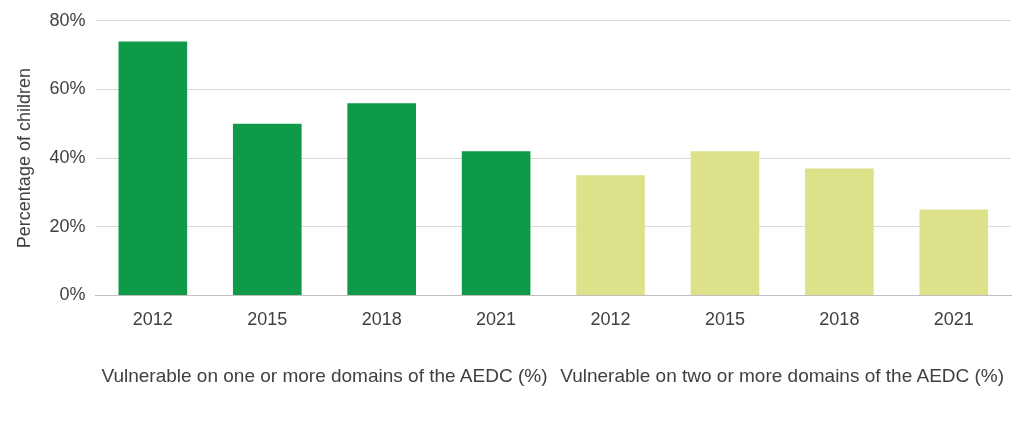  What do you see at coordinates (324, 376) in the screenshot?
I see `text: Vulnerable on one or more domains of the AEDC (%)` at bounding box center [324, 376].